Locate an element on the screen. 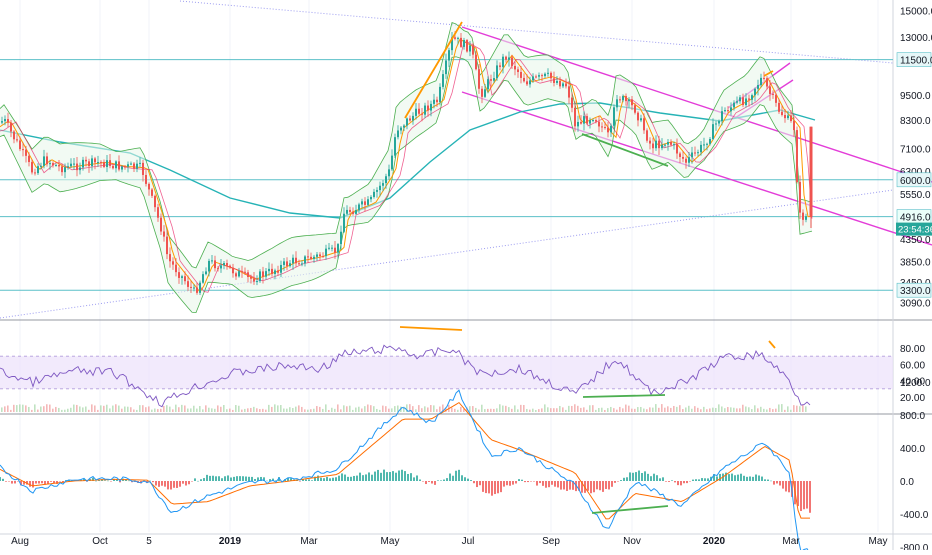 The height and width of the screenshot is (555, 932). level-tag-label: 4916.0 is located at coordinates (915, 218).